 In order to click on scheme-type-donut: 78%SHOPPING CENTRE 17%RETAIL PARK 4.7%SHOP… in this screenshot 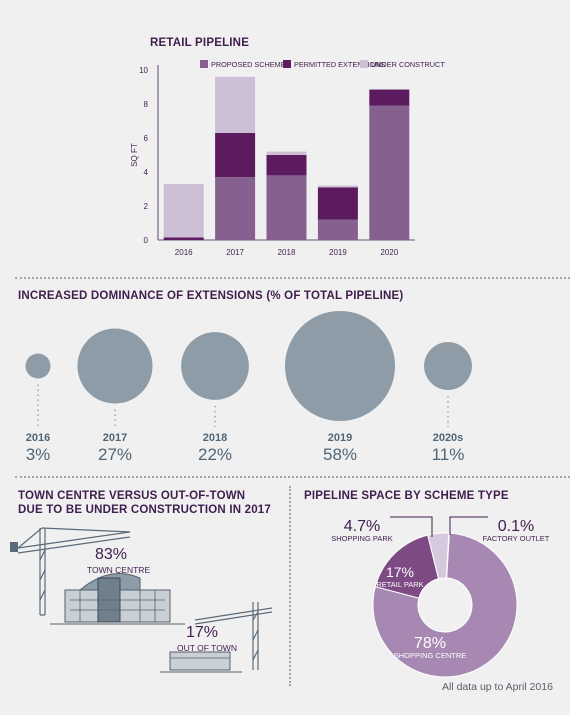, I will do `click(440, 597)`.